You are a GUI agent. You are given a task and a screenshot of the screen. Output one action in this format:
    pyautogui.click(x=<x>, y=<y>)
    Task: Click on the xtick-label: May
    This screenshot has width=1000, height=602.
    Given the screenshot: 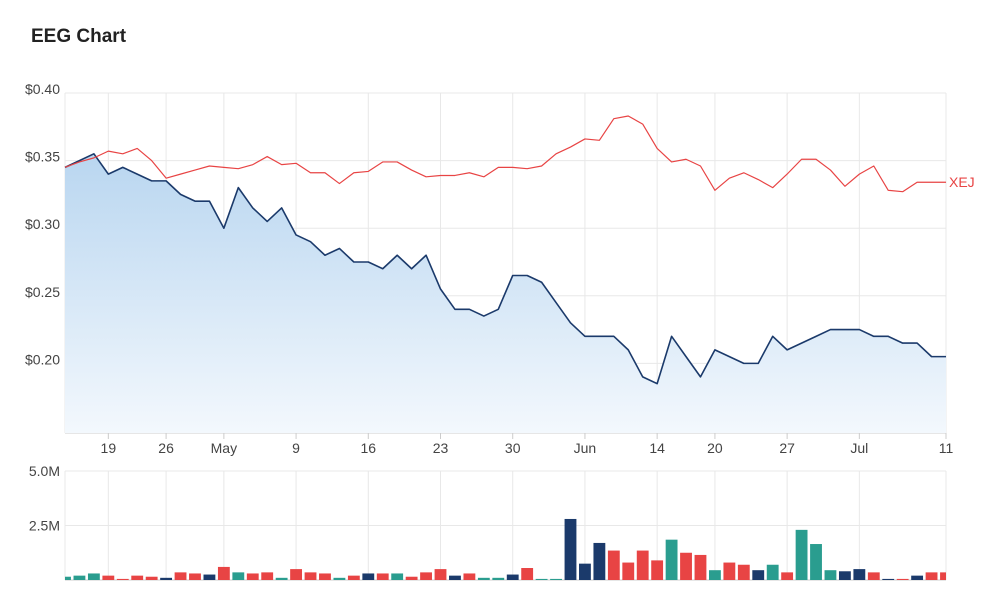 What is the action you would take?
    pyautogui.click(x=224, y=448)
    